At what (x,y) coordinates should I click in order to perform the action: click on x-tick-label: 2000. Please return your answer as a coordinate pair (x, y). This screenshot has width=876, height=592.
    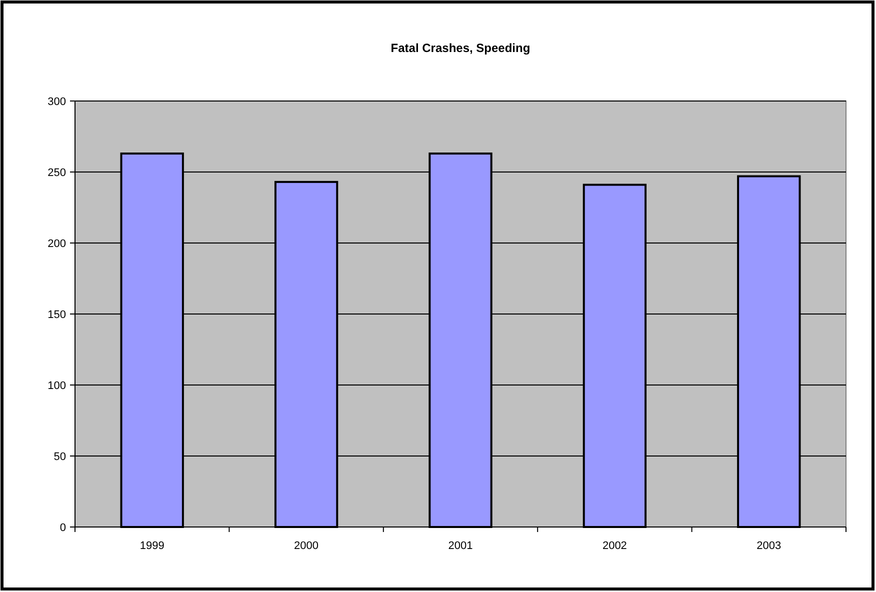
    Looking at the image, I should click on (306, 546).